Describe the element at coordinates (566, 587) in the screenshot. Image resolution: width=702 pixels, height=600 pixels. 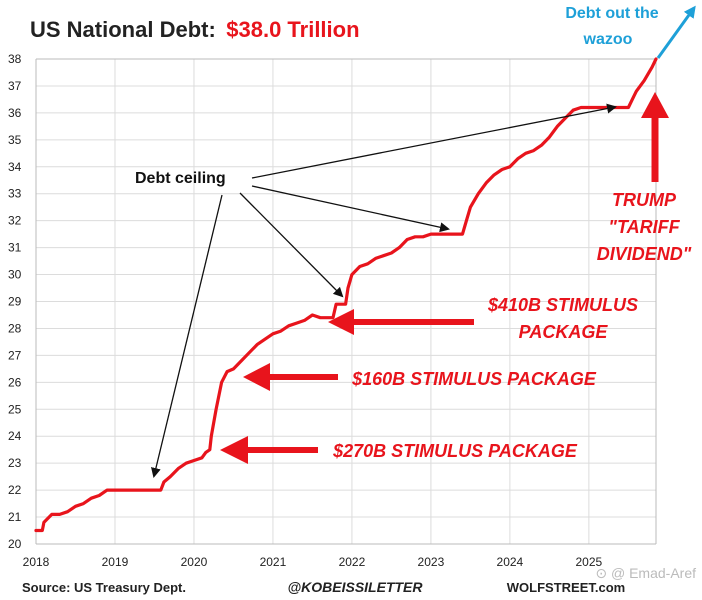
I see `site-label: WOLFSTREET.com` at that location.